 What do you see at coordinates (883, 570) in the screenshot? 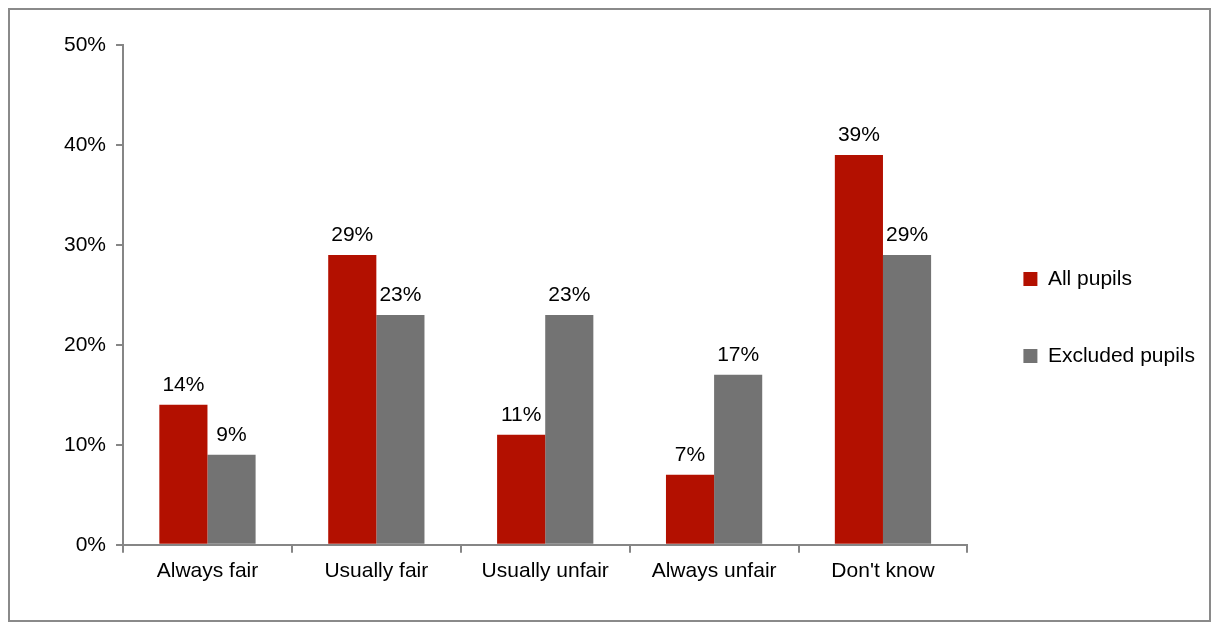
I see `x-tick-label: Don't know` at bounding box center [883, 570].